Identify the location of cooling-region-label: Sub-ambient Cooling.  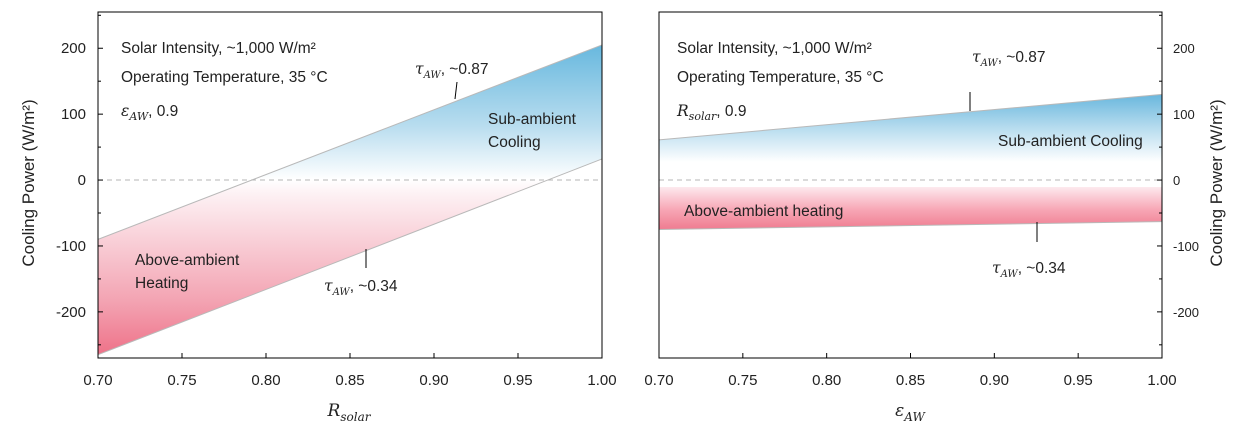
(1070, 141).